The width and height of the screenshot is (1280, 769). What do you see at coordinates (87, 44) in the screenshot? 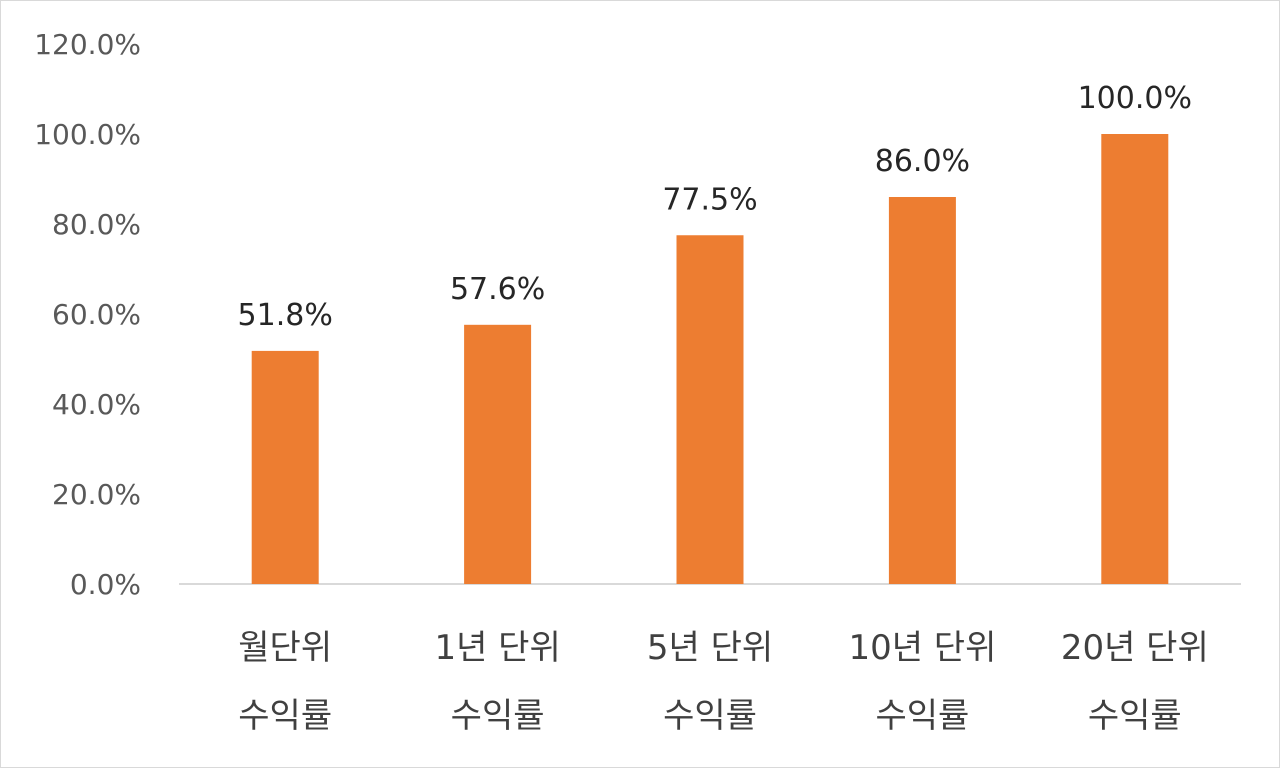
I see `y-tick-label: 120.0%` at bounding box center [87, 44].